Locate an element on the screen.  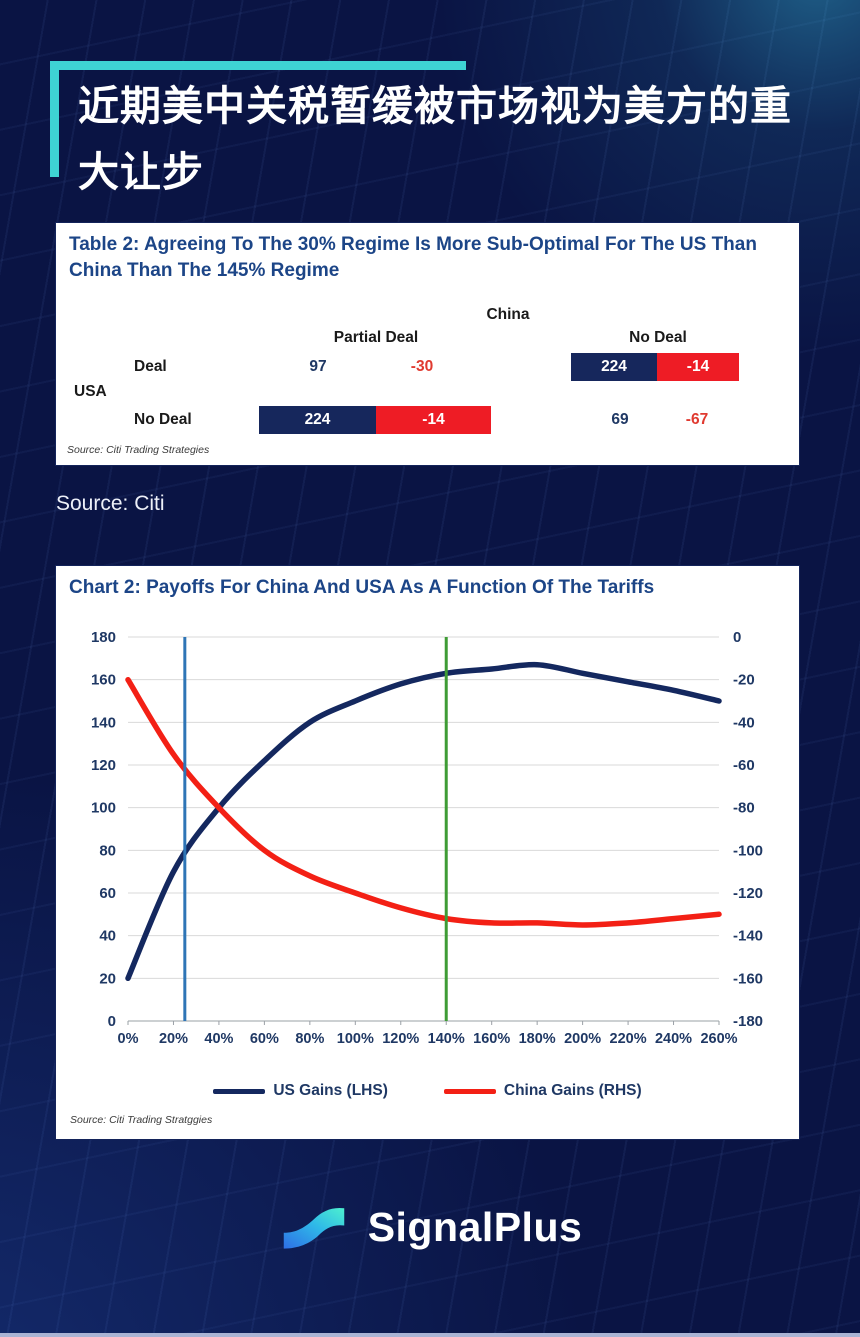
legend-item-china-gains: China Gains (RHS) is located at coordinates (542, 1091).